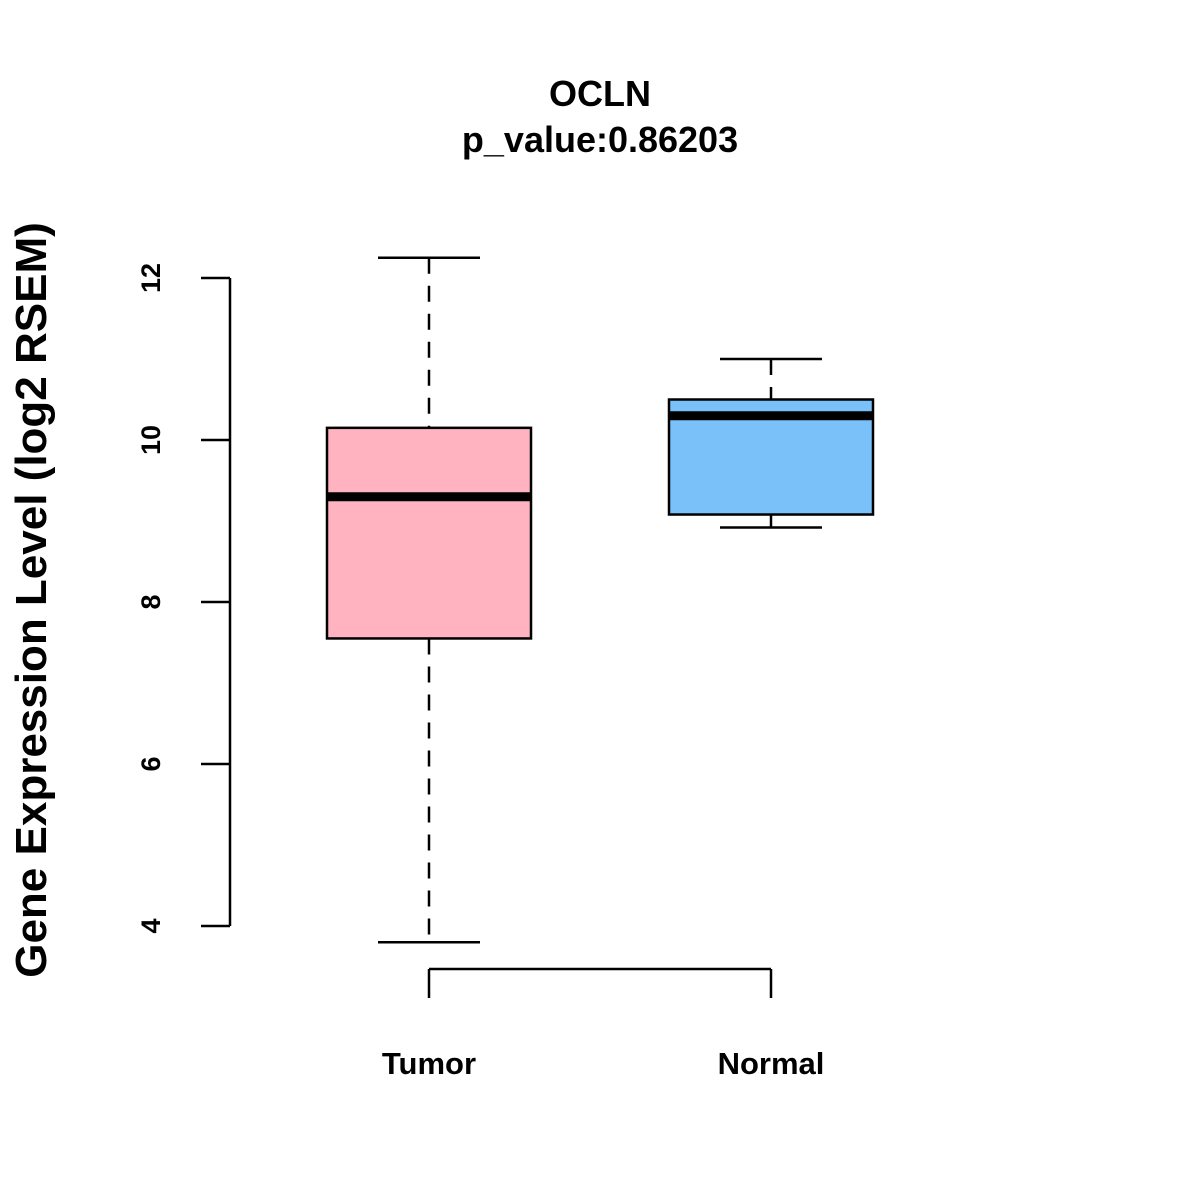 The height and width of the screenshot is (1200, 1200). I want to click on box-group-tumor, so click(429, 600).